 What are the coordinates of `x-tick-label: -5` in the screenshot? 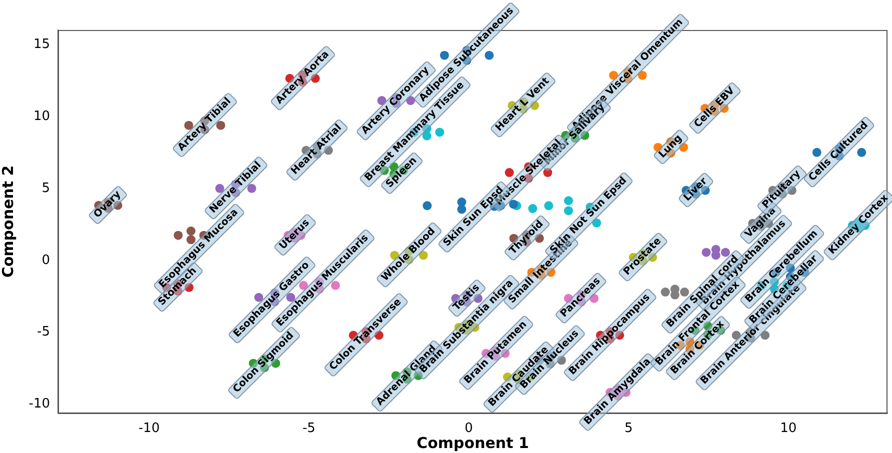 It's located at (309, 428).